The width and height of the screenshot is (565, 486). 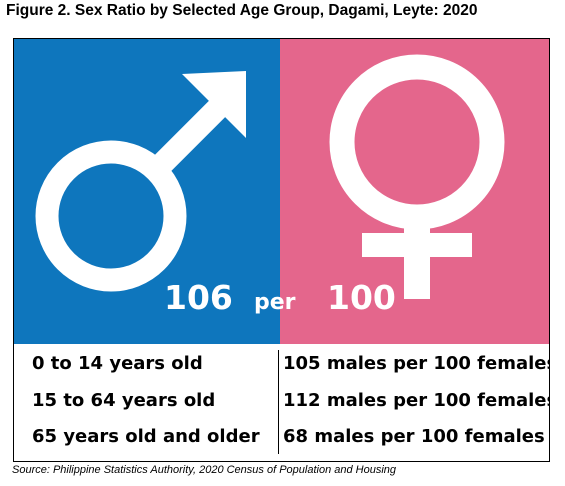 What do you see at coordinates (198, 297) in the screenshot?
I see `overall-ratio-males: 106` at bounding box center [198, 297].